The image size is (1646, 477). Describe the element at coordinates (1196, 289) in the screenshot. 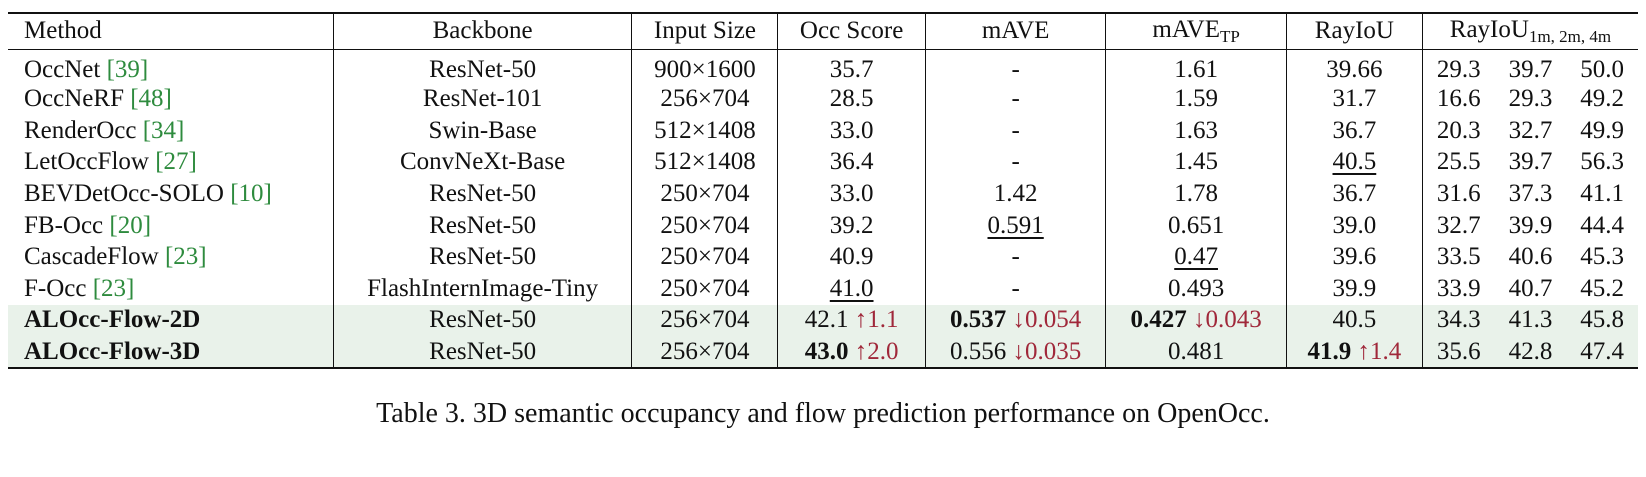

I see `cell-mave-tp: 0.493` at that location.